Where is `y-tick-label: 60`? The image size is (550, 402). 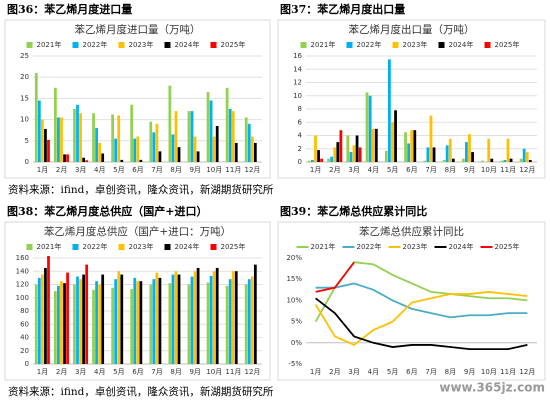 y-tick-label: 60 is located at coordinates (24, 324).